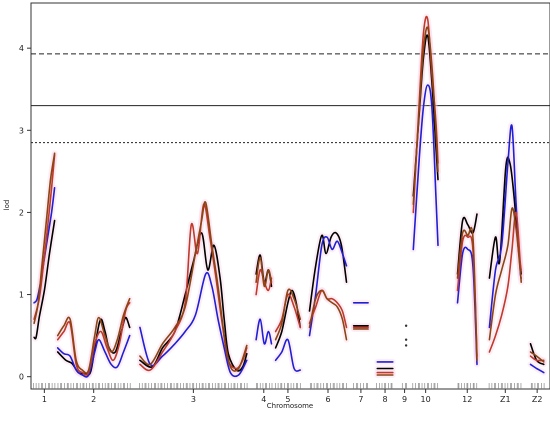 The image size is (550, 425). Describe the element at coordinates (44, 399) in the screenshot. I see `chromosome-label-1: 1` at that location.